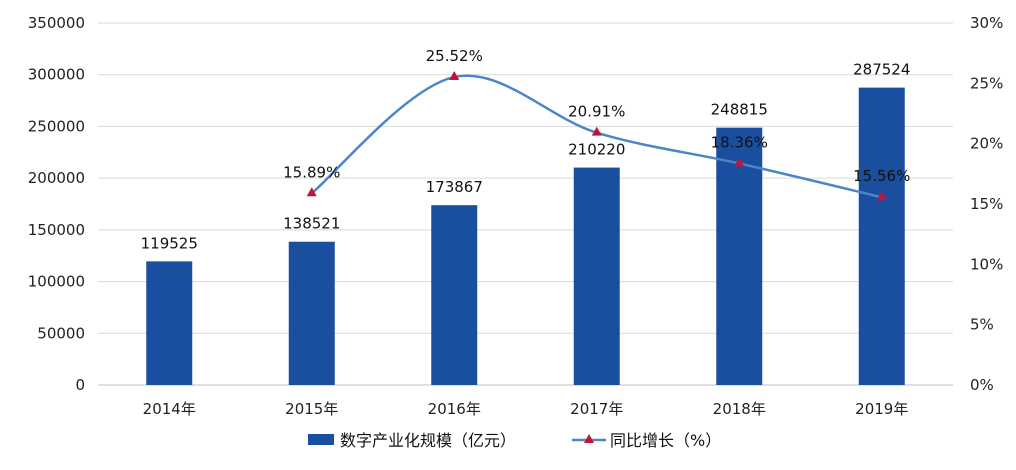  What do you see at coordinates (986, 83) in the screenshot?
I see `right-axis-tick-label: 25%` at bounding box center [986, 83].